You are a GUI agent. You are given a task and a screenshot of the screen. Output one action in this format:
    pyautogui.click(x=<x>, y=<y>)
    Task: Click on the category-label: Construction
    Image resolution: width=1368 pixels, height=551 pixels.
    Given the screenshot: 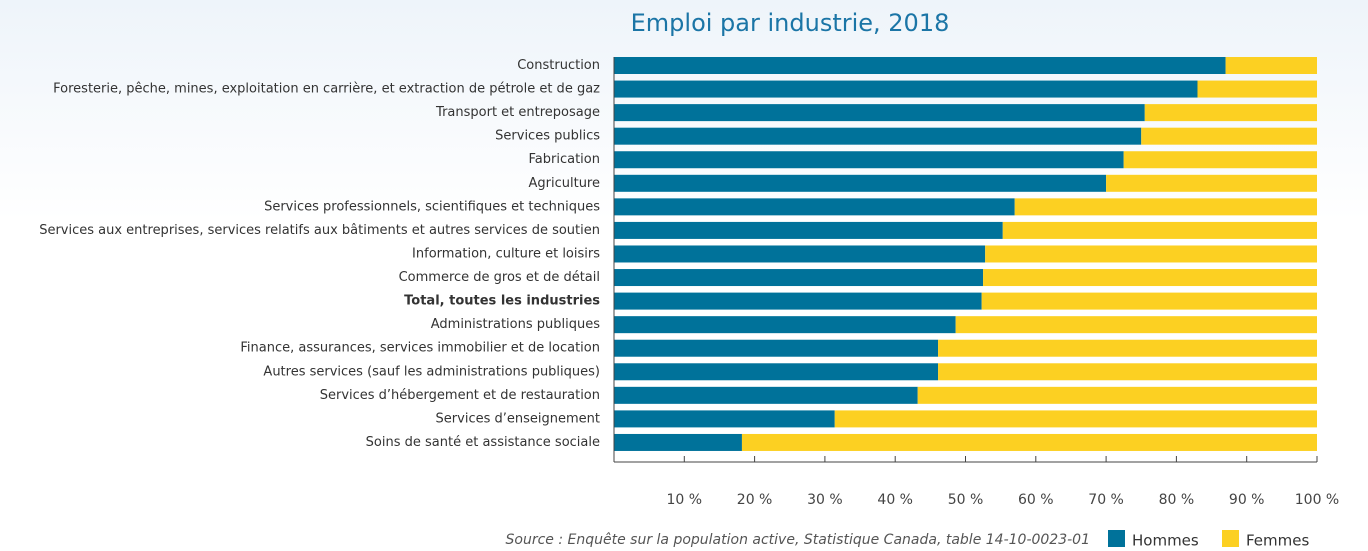 What is the action you would take?
    pyautogui.click(x=558, y=65)
    